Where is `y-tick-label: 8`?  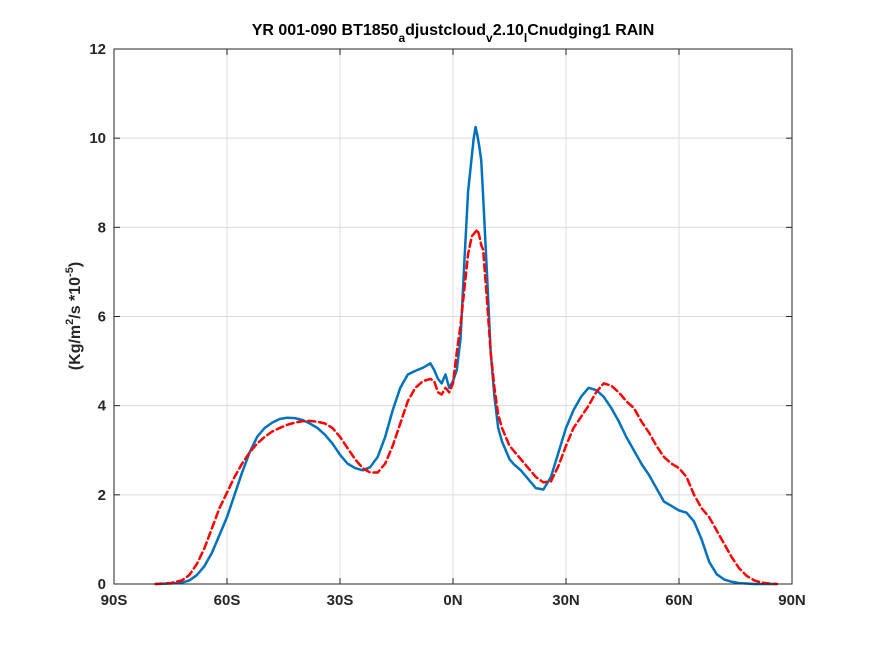 y-tick-label: 8 is located at coordinates (102, 227).